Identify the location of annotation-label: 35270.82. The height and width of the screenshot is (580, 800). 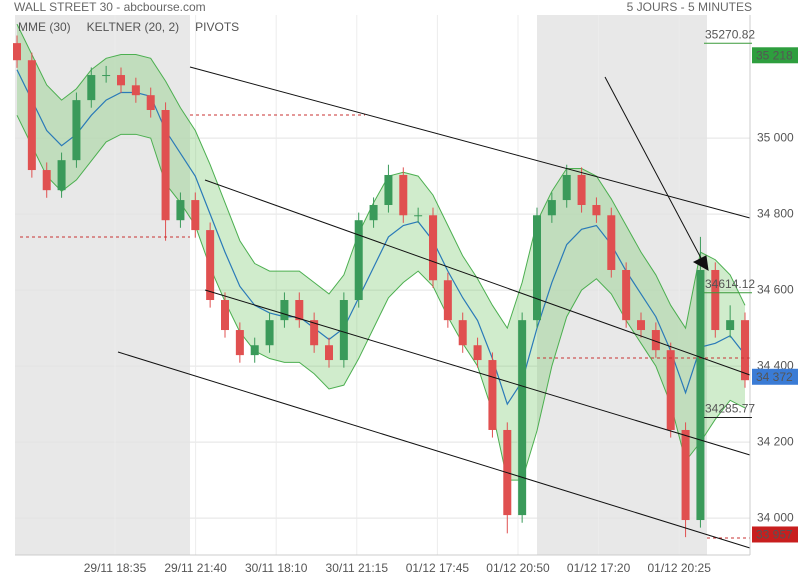
(730, 34).